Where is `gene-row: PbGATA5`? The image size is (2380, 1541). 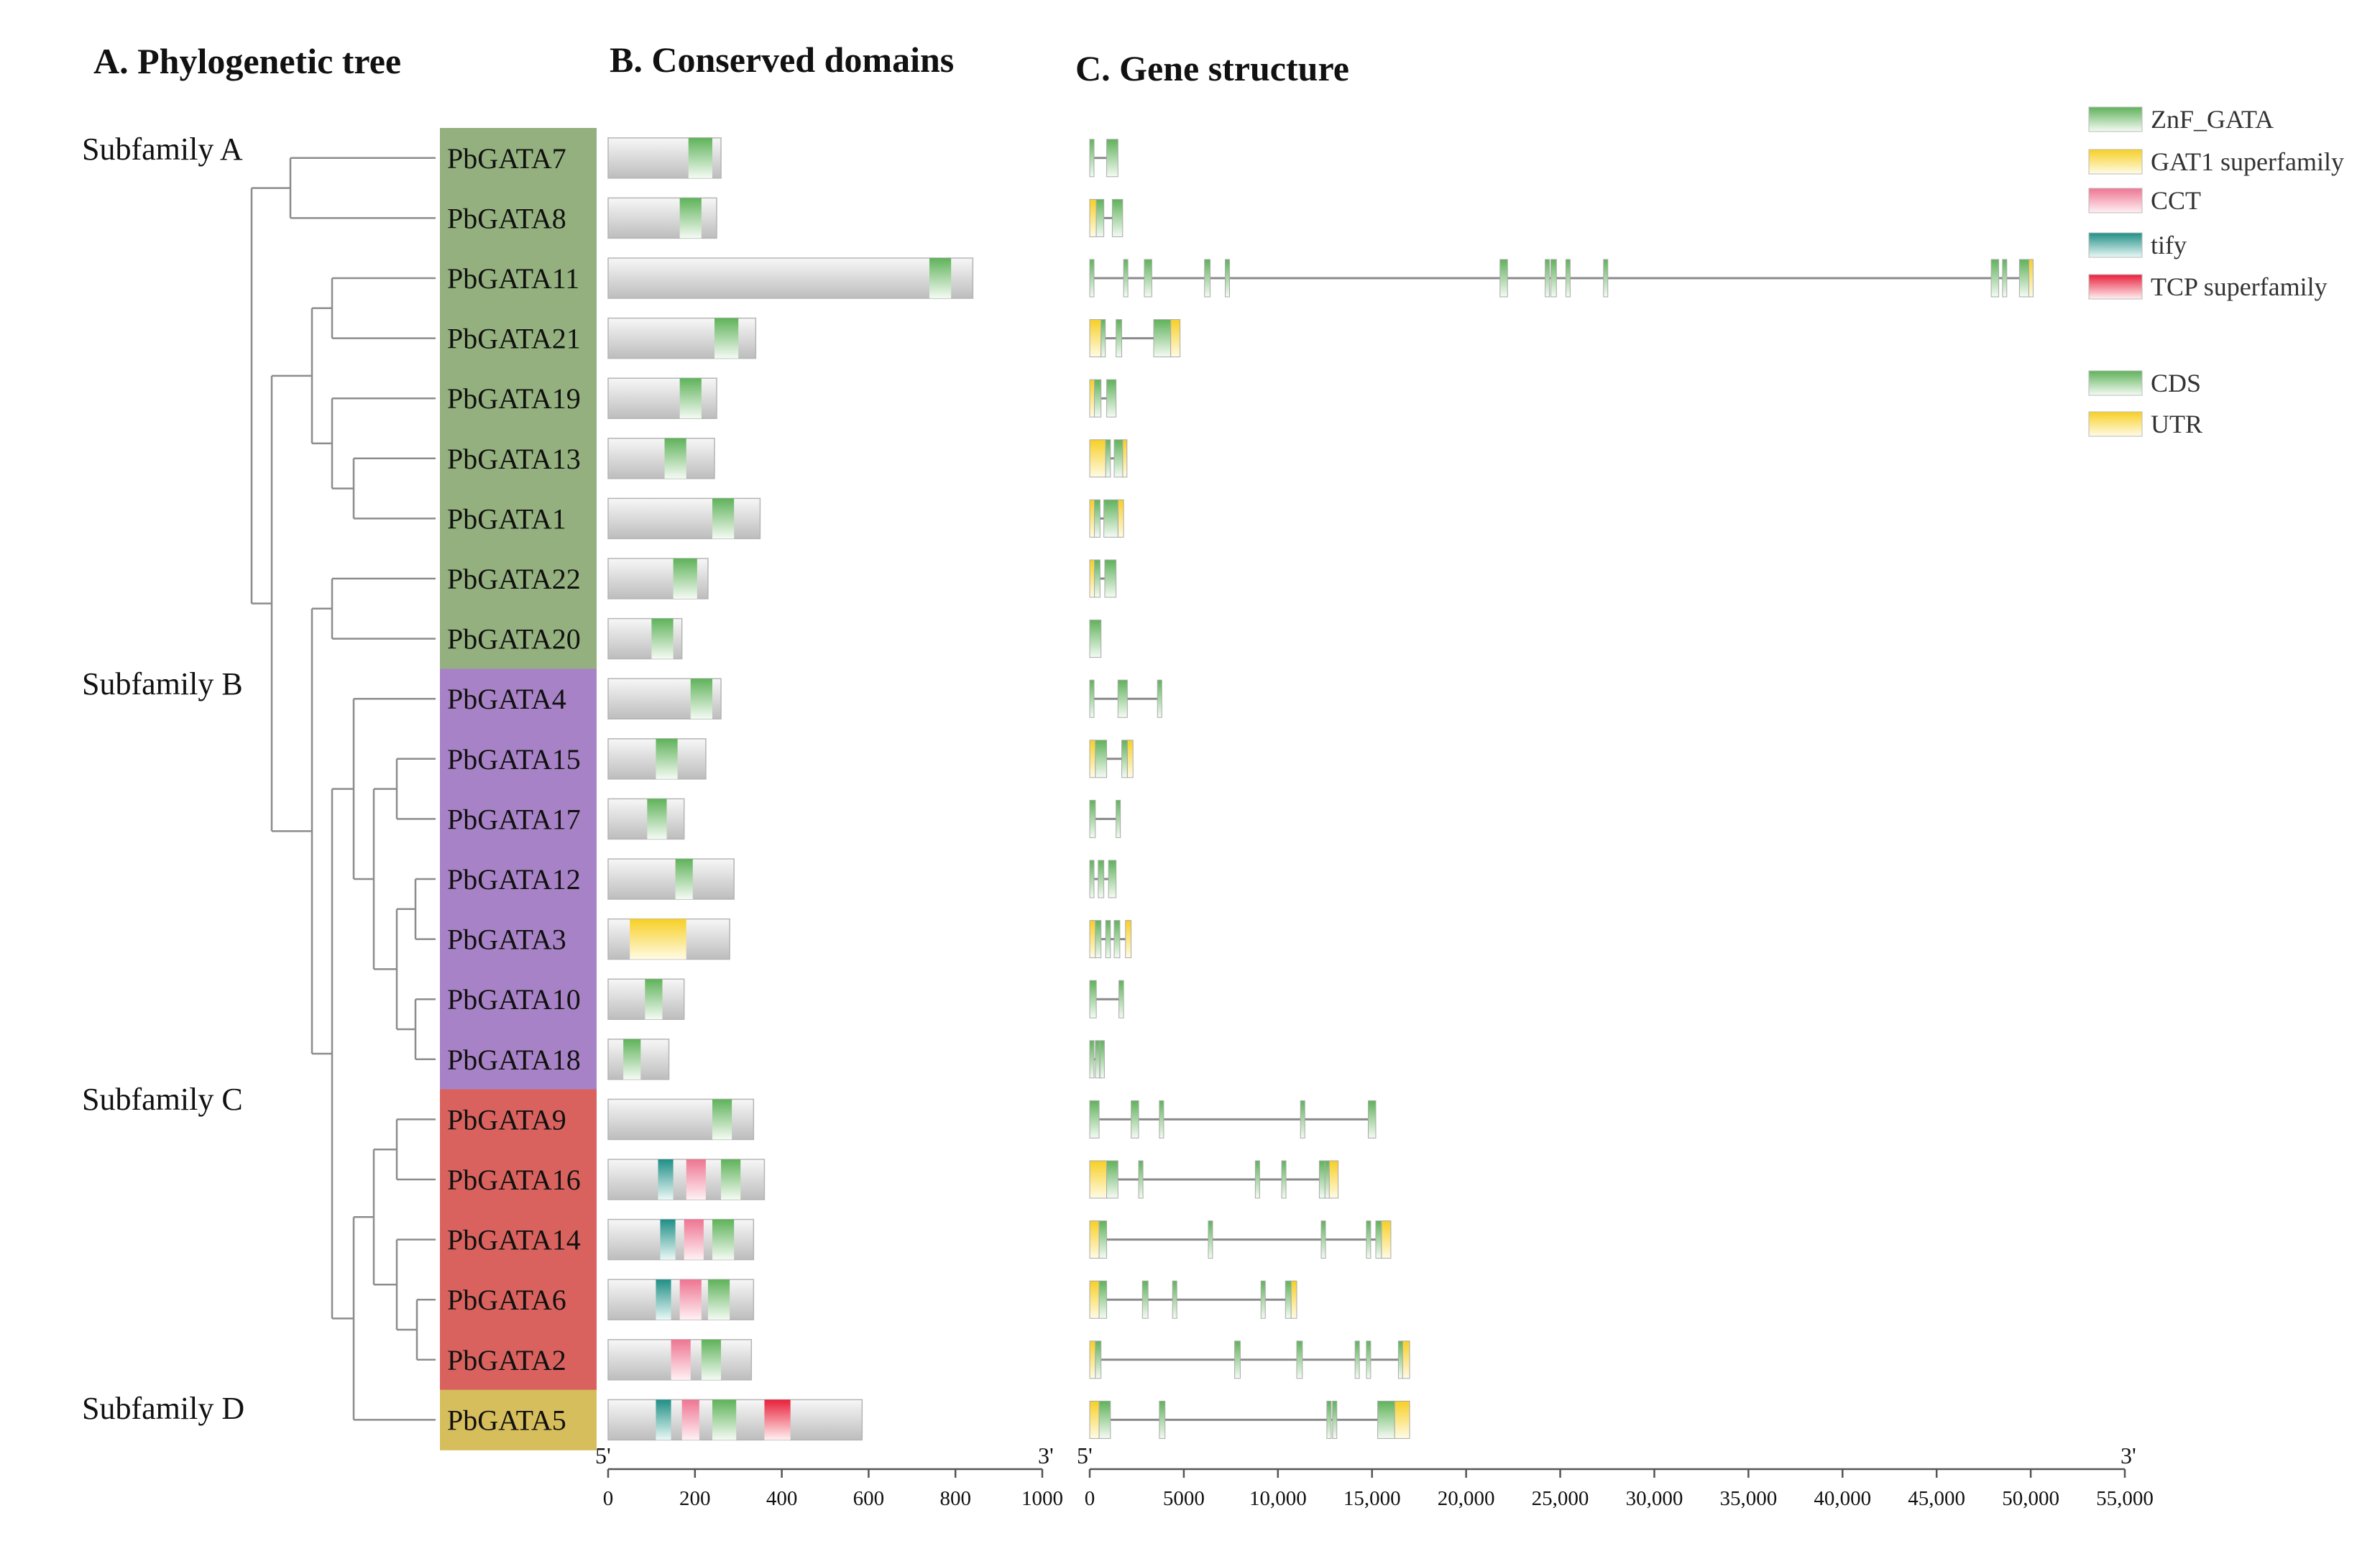
gene-row: PbGATA5 is located at coordinates (925, 1419).